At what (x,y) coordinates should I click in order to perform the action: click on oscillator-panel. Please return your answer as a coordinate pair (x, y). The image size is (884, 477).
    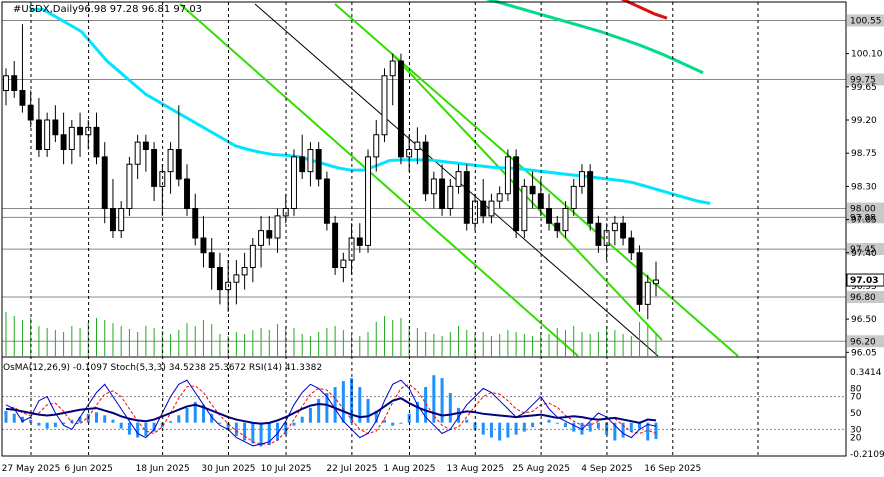
    Looking at the image, I should click on (424, 411).